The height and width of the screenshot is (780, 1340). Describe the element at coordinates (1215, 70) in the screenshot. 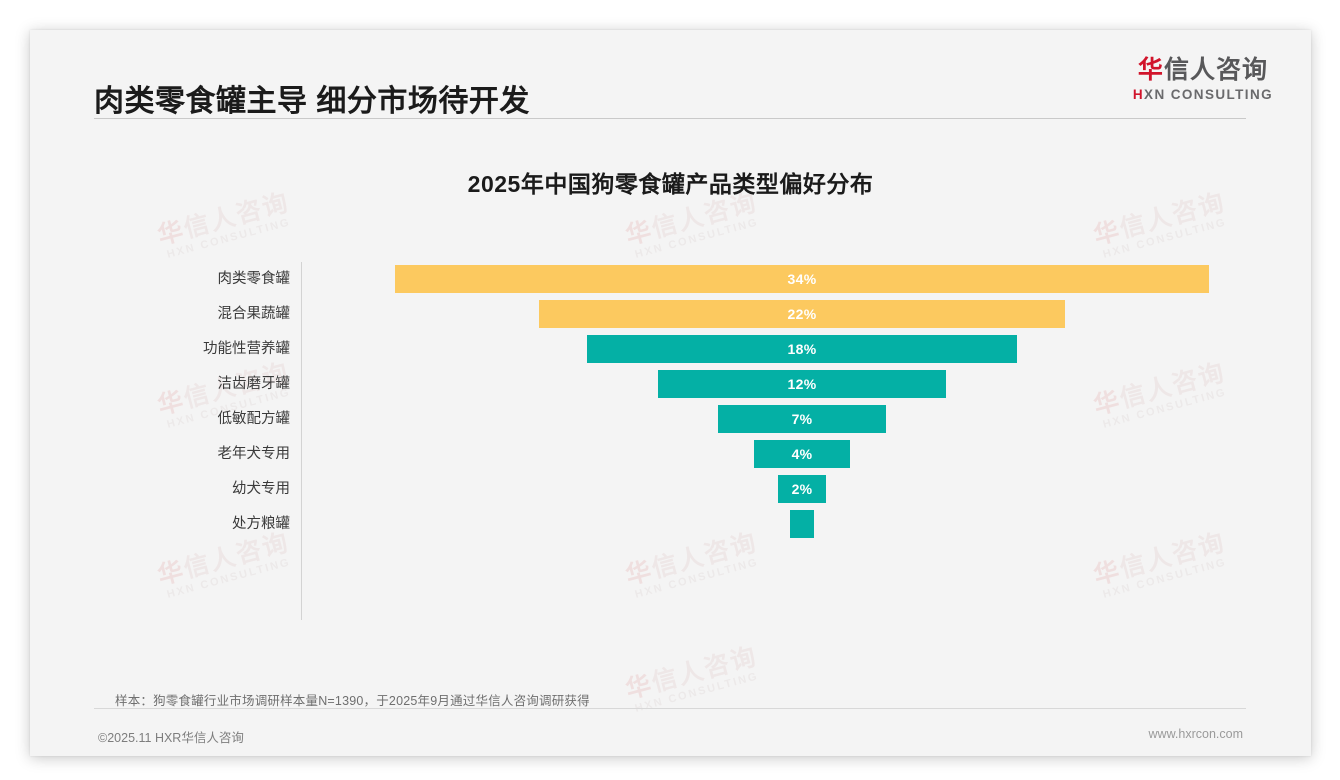

I see `brand-logo-cn-rest: 信人咨询` at that location.